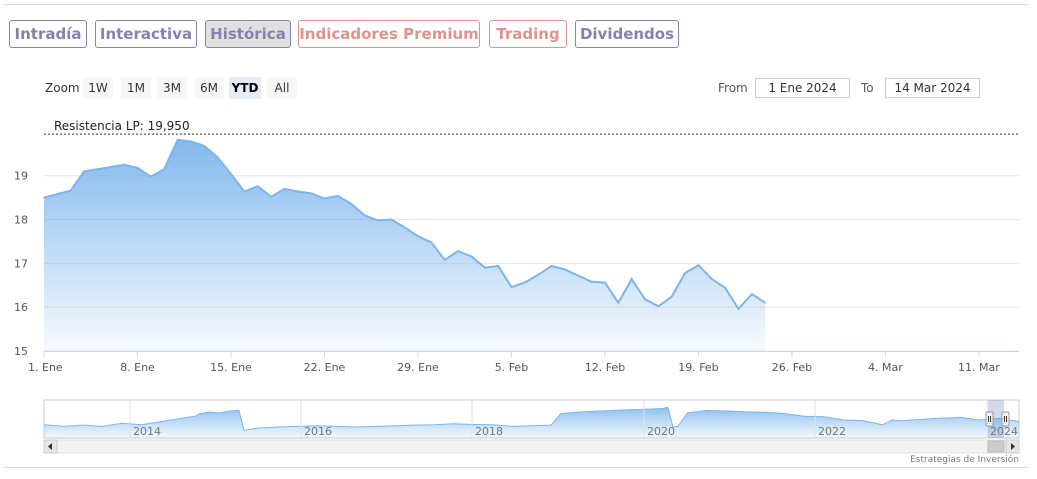 This screenshot has width=1037, height=479. I want to click on navigator-area, so click(531, 422).